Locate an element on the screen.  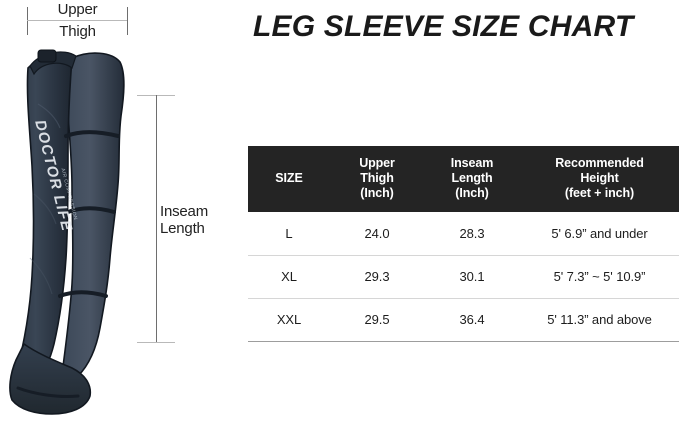
upper-thigh-label-line1: Upper is located at coordinates (77, 9).